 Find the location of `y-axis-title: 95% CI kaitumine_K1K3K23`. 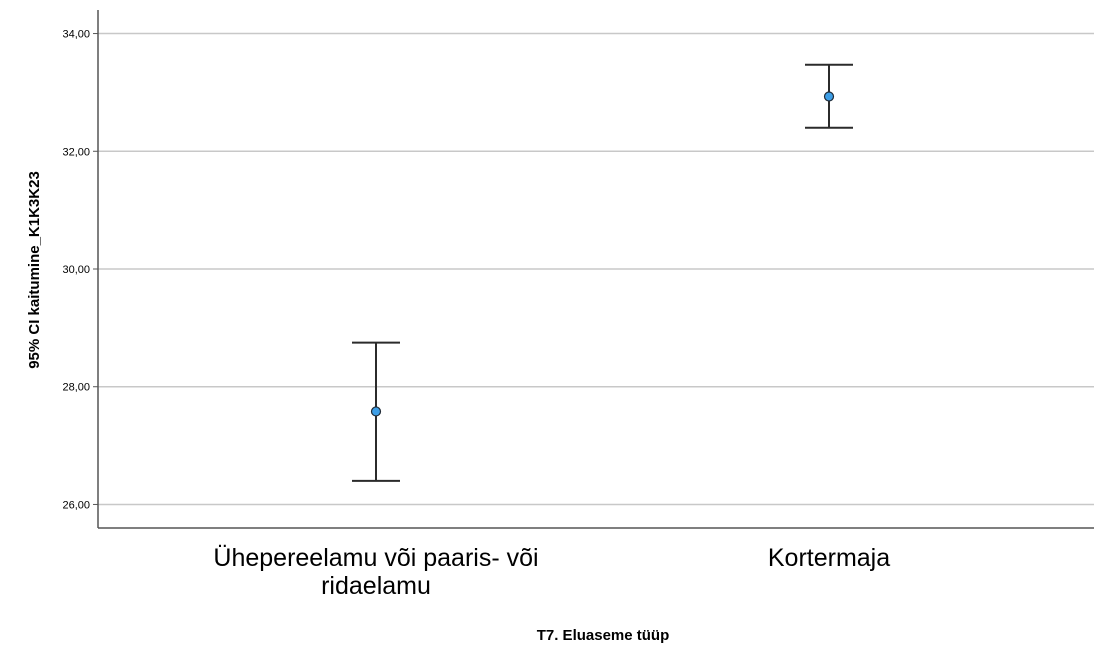

y-axis-title: 95% CI kaitumine_K1K3K23 is located at coordinates (34, 270).